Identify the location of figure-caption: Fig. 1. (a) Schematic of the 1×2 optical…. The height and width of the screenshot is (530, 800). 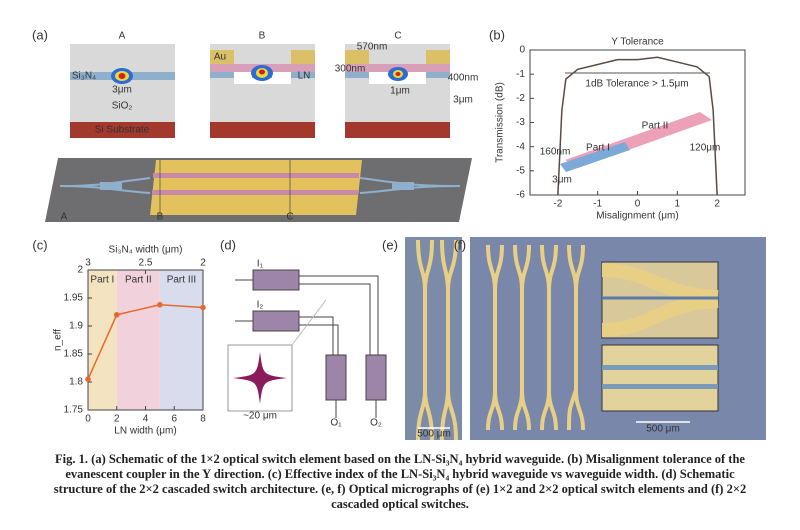
(400, 481).